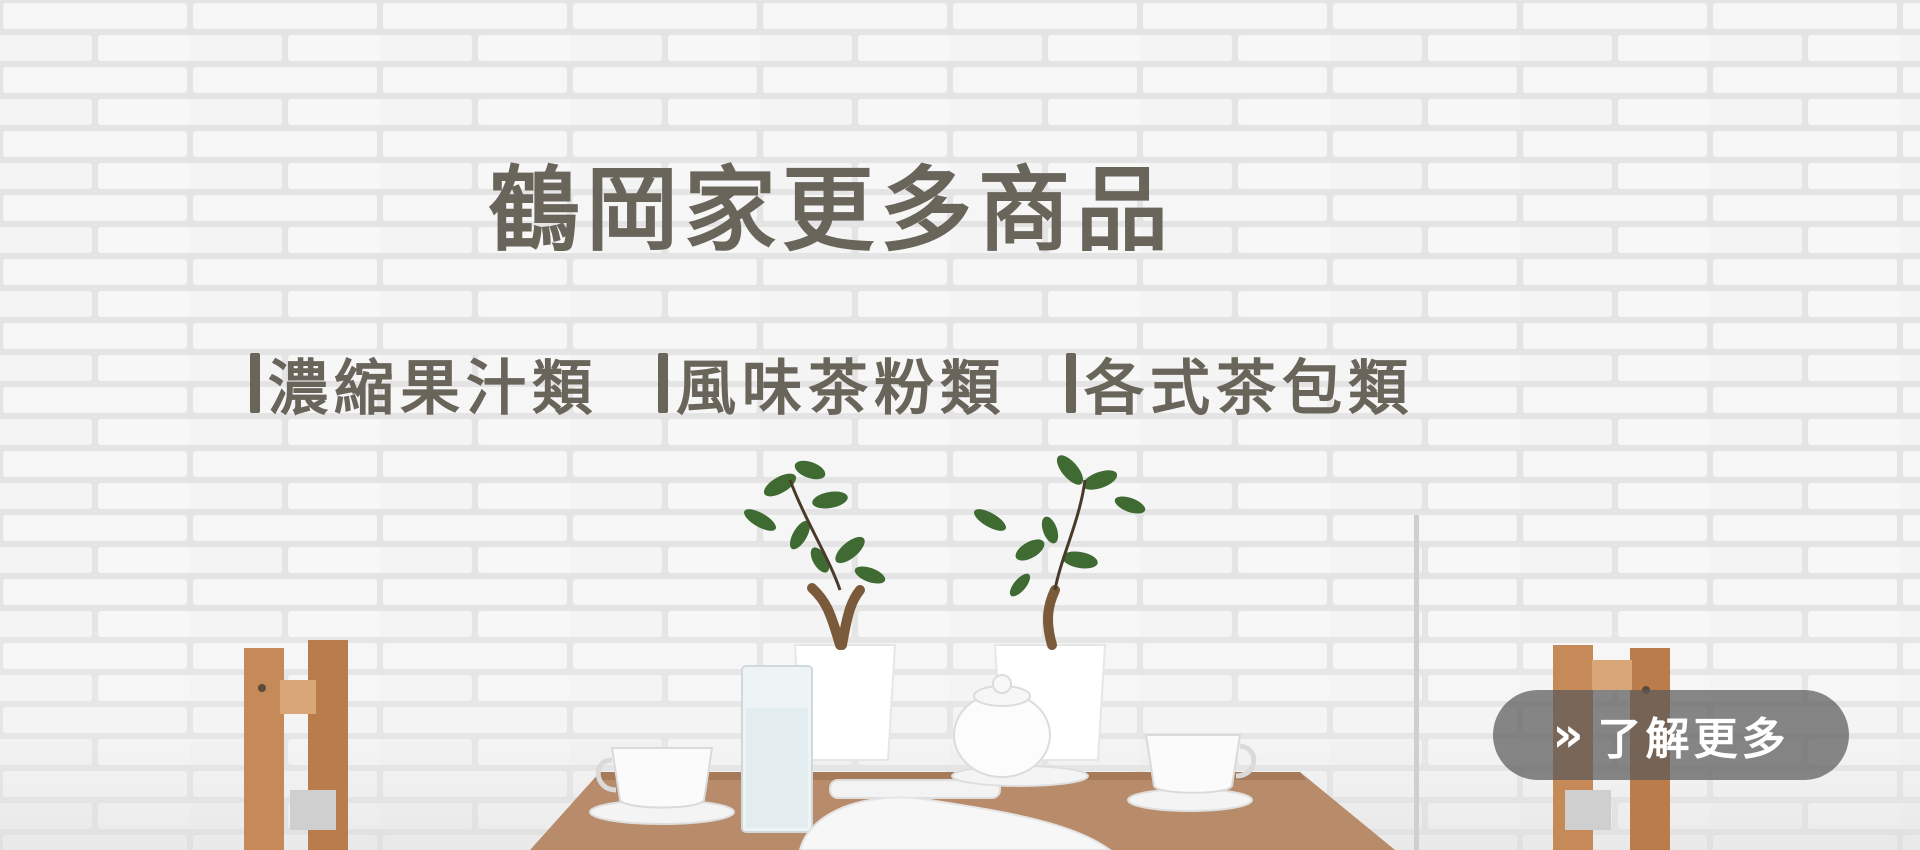  What do you see at coordinates (831, 210) in the screenshot?
I see `headline-title: 鶴岡家更多商品` at bounding box center [831, 210].